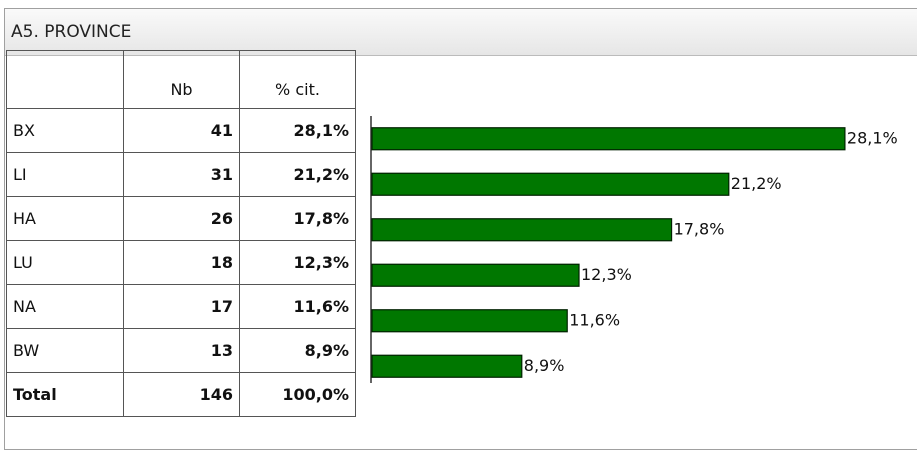  What do you see at coordinates (65, 350) in the screenshot?
I see `table-cell: BW` at bounding box center [65, 350].